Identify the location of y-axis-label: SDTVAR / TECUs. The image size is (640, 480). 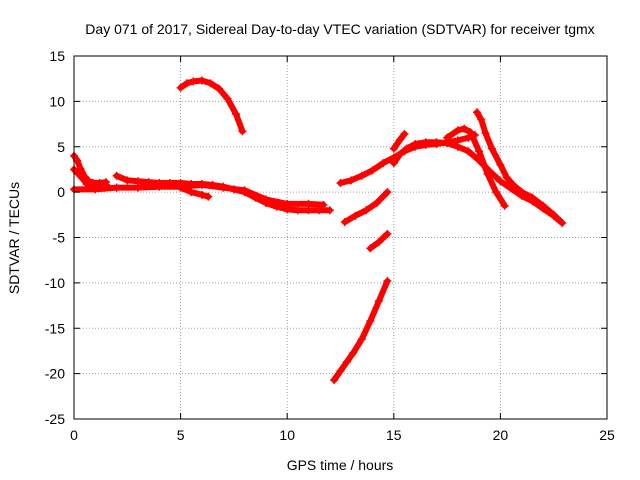
(14, 238).